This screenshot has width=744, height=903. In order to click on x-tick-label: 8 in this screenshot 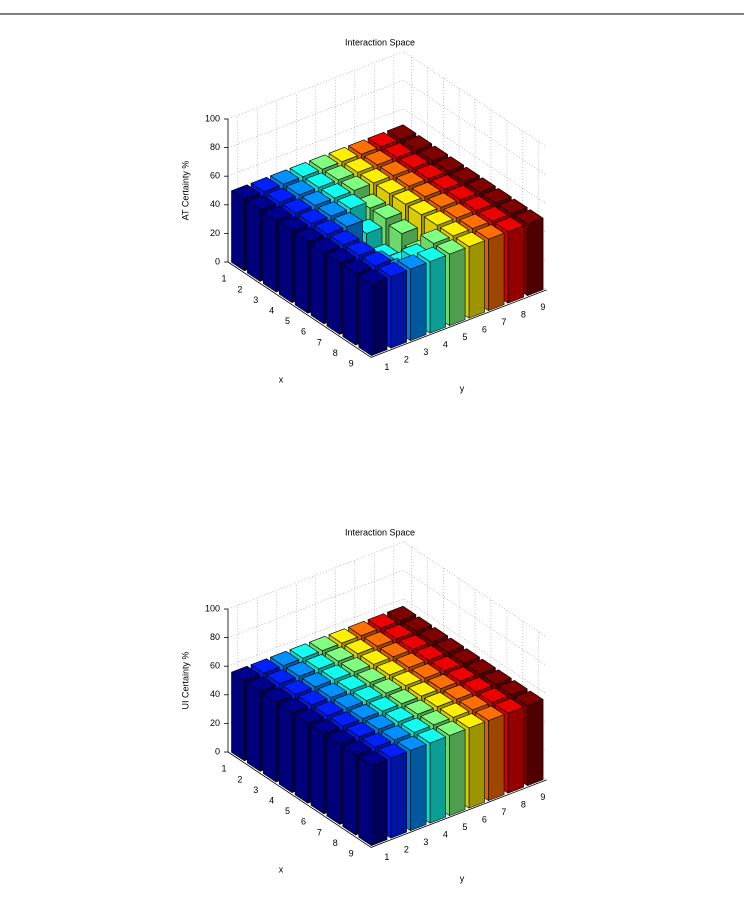, I will do `click(335, 353)`.